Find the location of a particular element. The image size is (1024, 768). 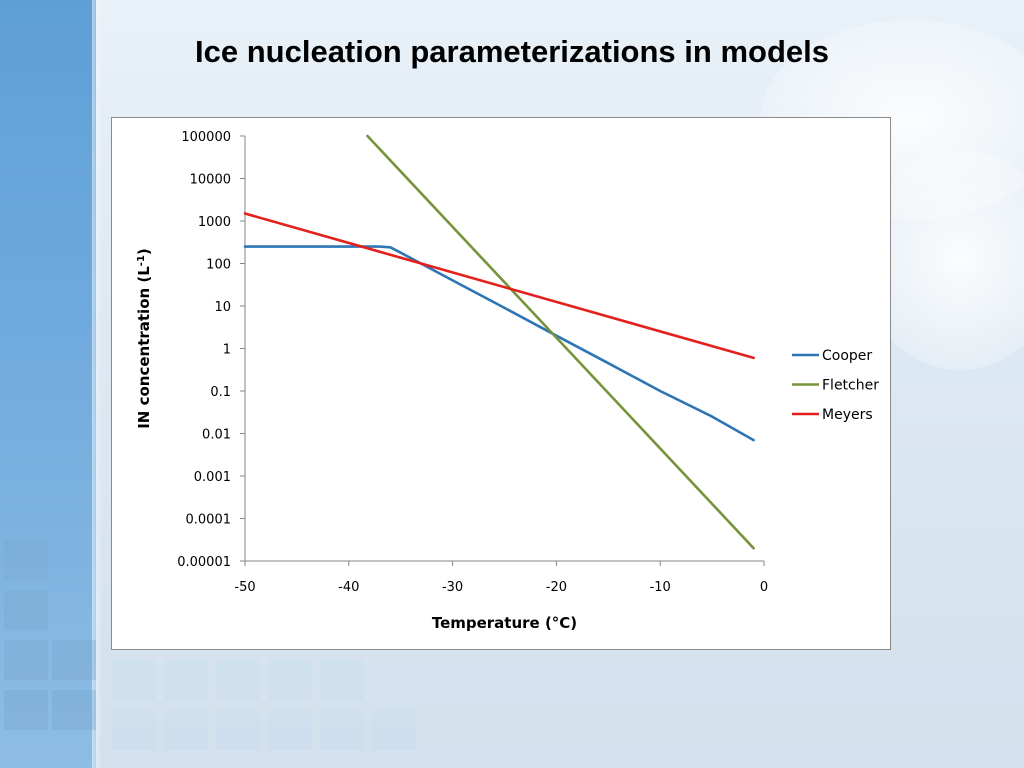

left-decorative-band is located at coordinates (48, 384).